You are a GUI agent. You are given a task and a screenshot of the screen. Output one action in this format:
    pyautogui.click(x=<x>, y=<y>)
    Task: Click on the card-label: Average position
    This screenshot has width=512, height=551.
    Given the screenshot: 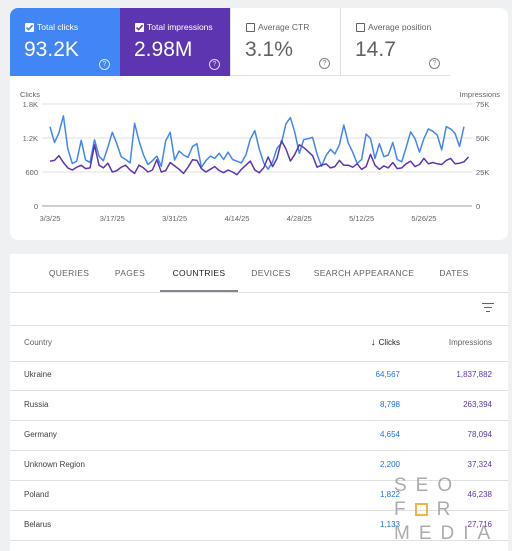 What is the action you would take?
    pyautogui.click(x=400, y=27)
    